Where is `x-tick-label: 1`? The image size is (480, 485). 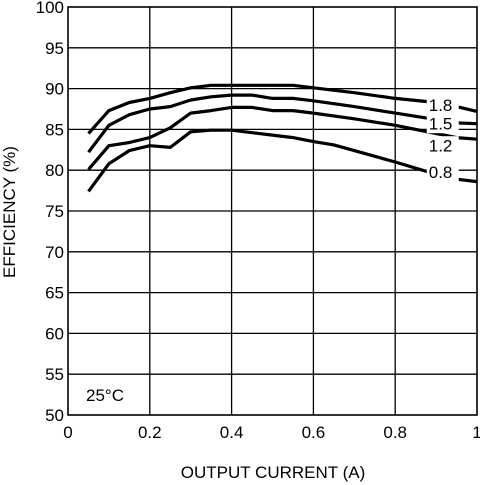 x-tick-label: 1 is located at coordinates (476, 432).